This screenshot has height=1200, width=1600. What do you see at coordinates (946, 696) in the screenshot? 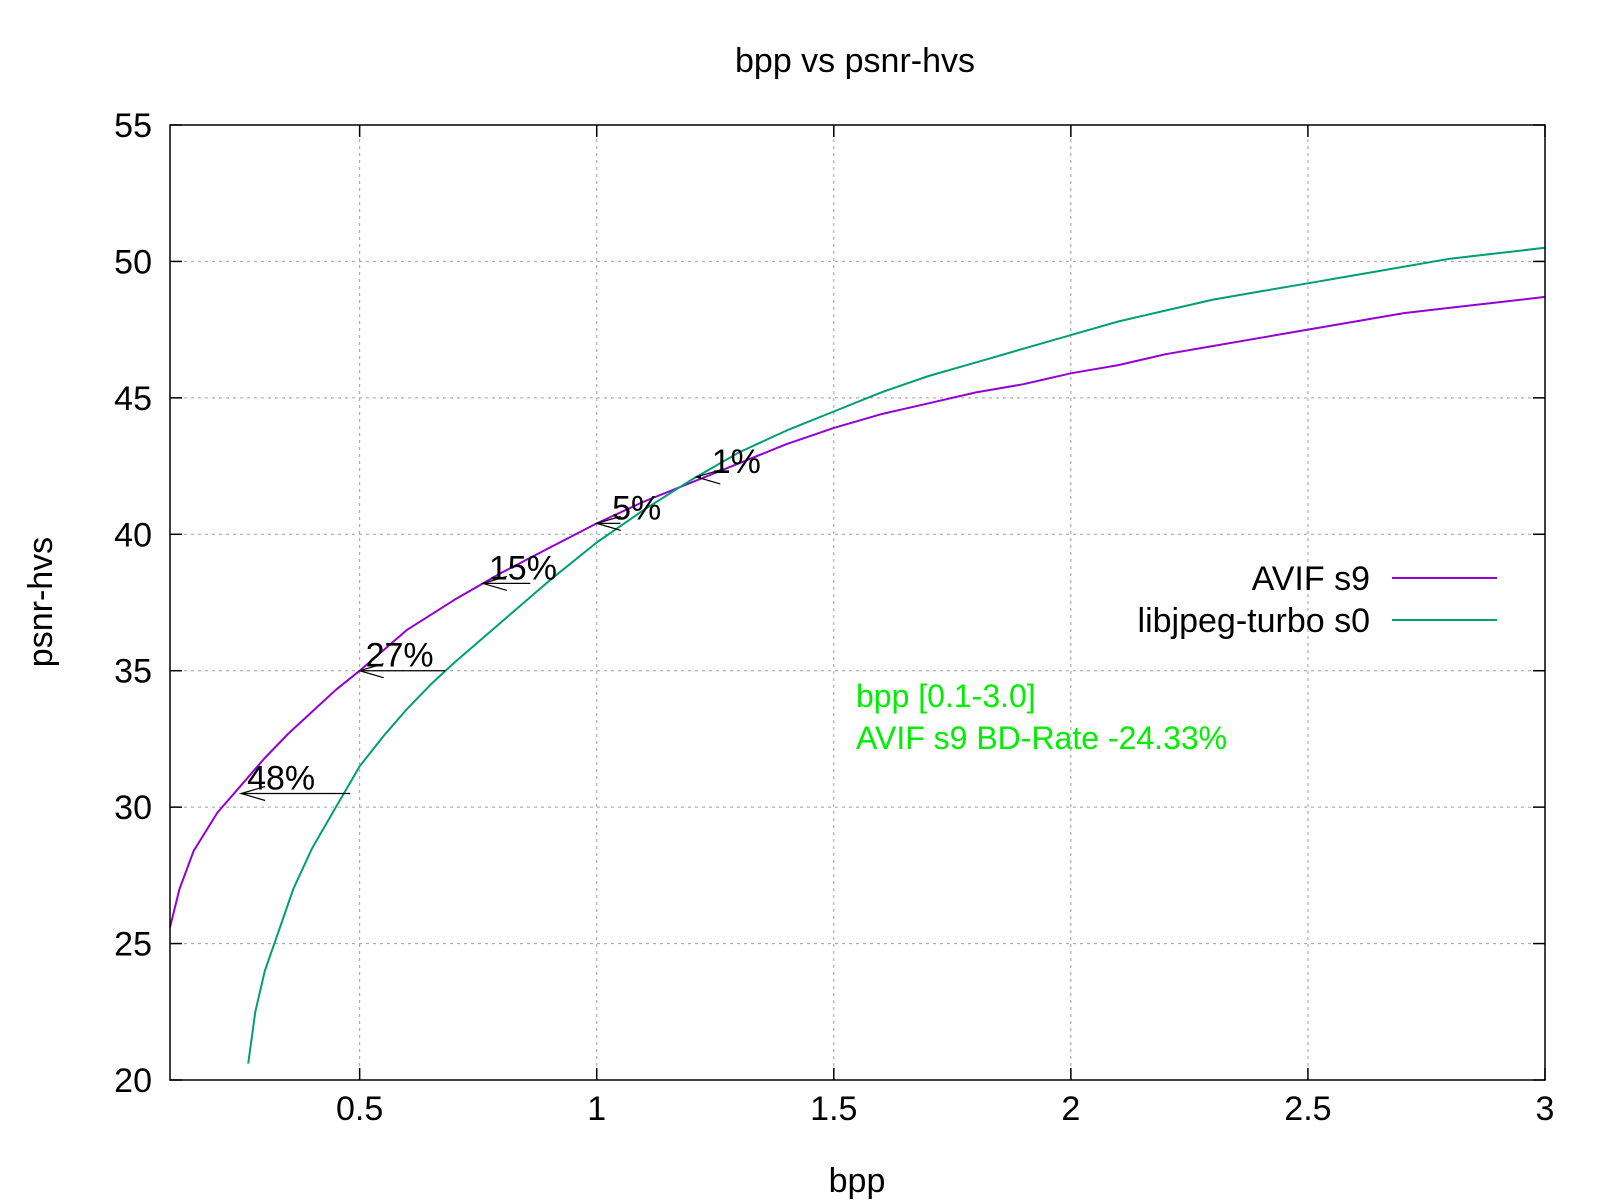
I see `info-line: bpp [0.1-3.0]` at bounding box center [946, 696].